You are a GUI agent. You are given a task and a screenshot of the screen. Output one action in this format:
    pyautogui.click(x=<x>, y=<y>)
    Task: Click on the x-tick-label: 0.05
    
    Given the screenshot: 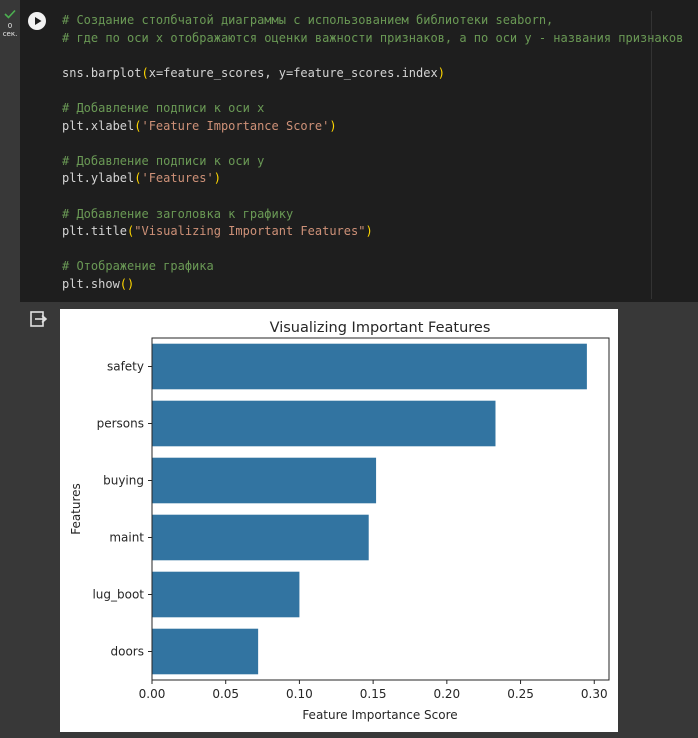 What is the action you would take?
    pyautogui.click(x=225, y=694)
    